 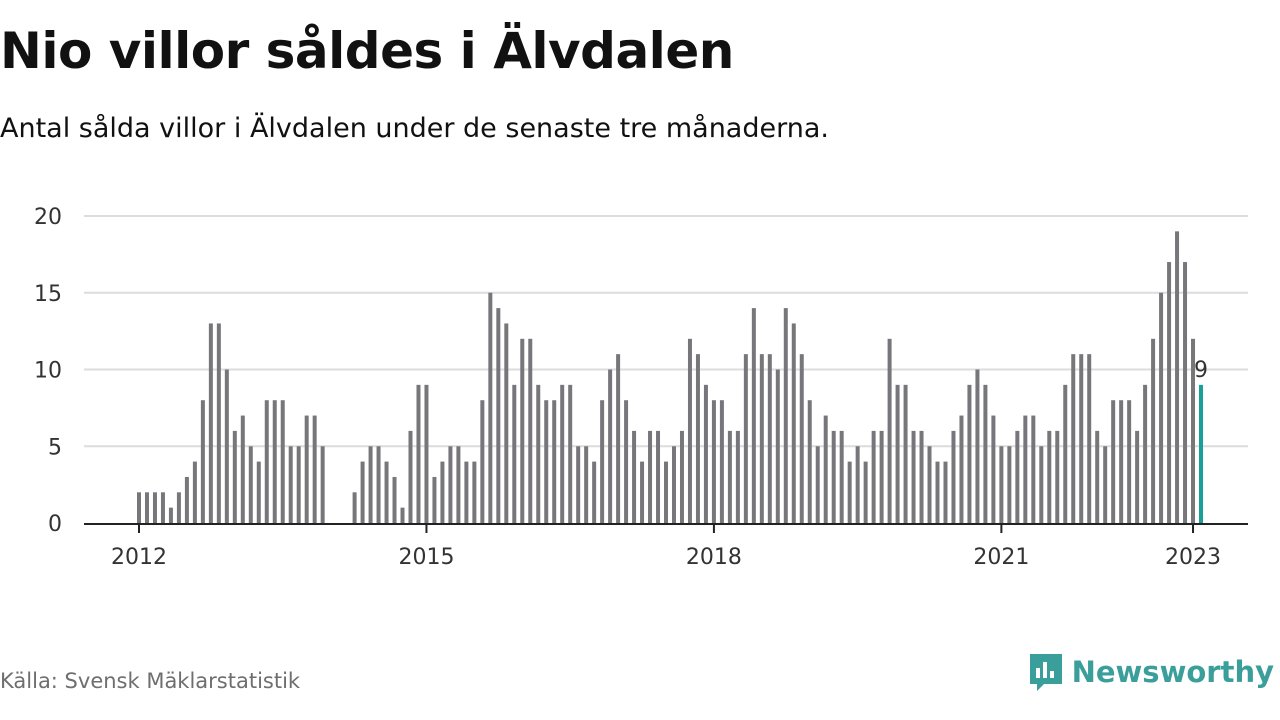 I want to click on y-tick-label: 10, so click(x=48, y=371).